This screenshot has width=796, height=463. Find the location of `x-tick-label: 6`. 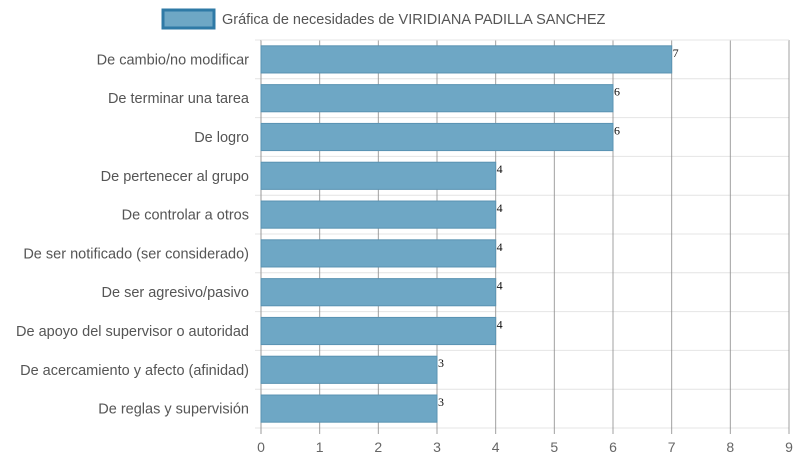

x-tick-label: 6 is located at coordinates (613, 447).